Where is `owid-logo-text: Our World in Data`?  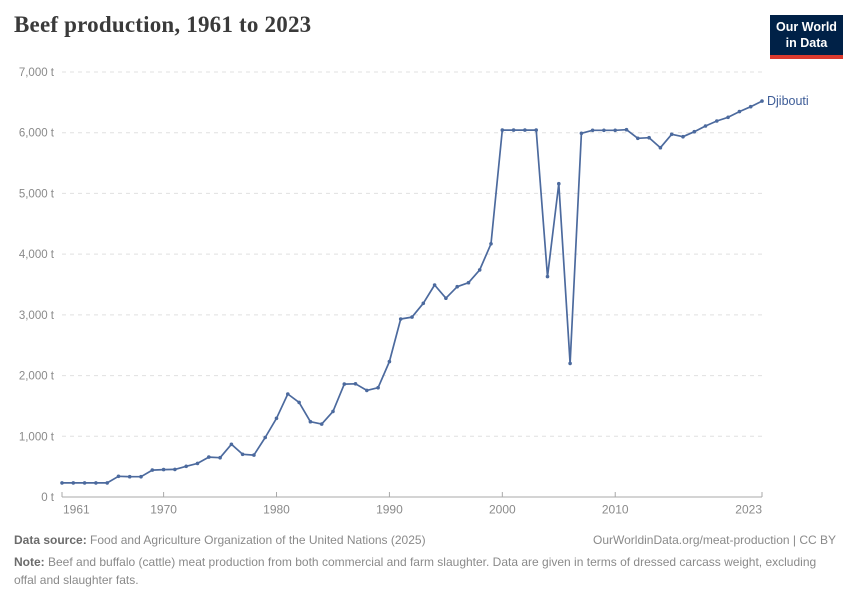
owid-logo-text: Our World in Data is located at coordinates (806, 35).